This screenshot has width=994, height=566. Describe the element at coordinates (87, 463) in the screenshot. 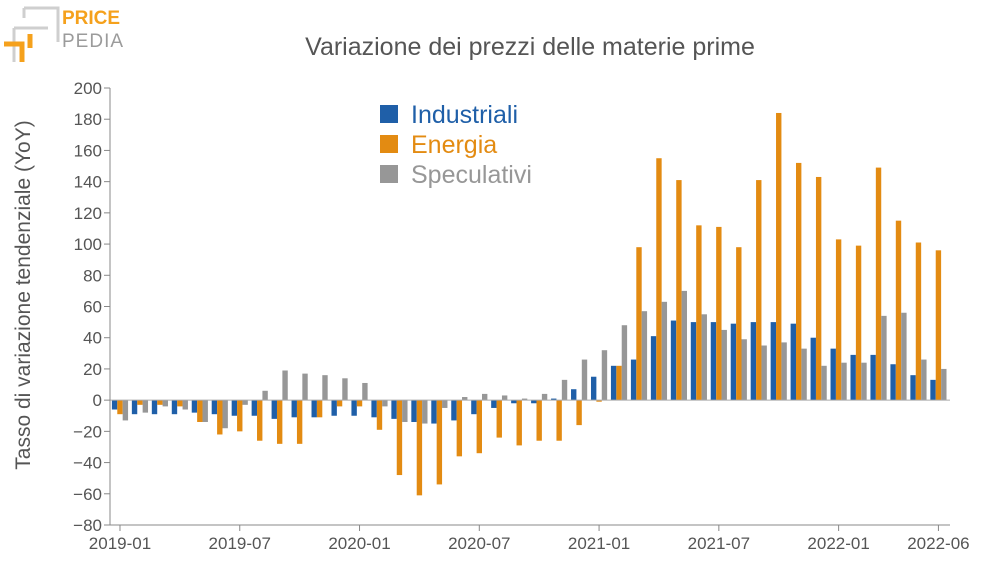

I see `y-tick-label: −40` at that location.